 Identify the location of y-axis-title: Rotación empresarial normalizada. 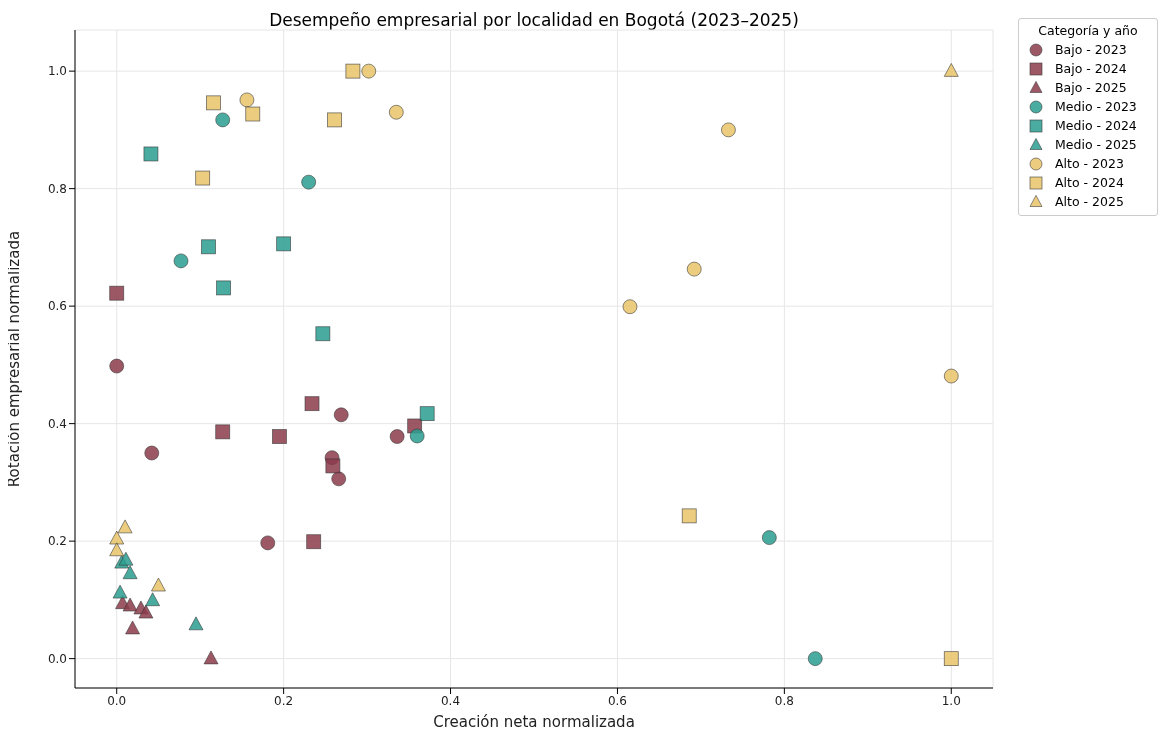
(14, 359).